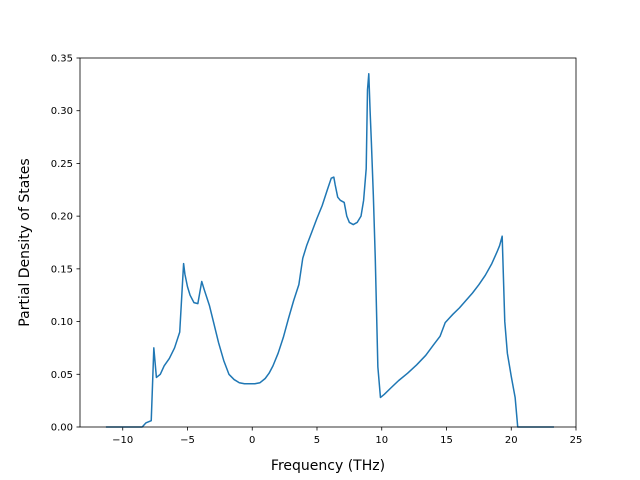 The width and height of the screenshot is (640, 480). I want to click on y-axis-label: Partial Density of States, so click(25, 242).